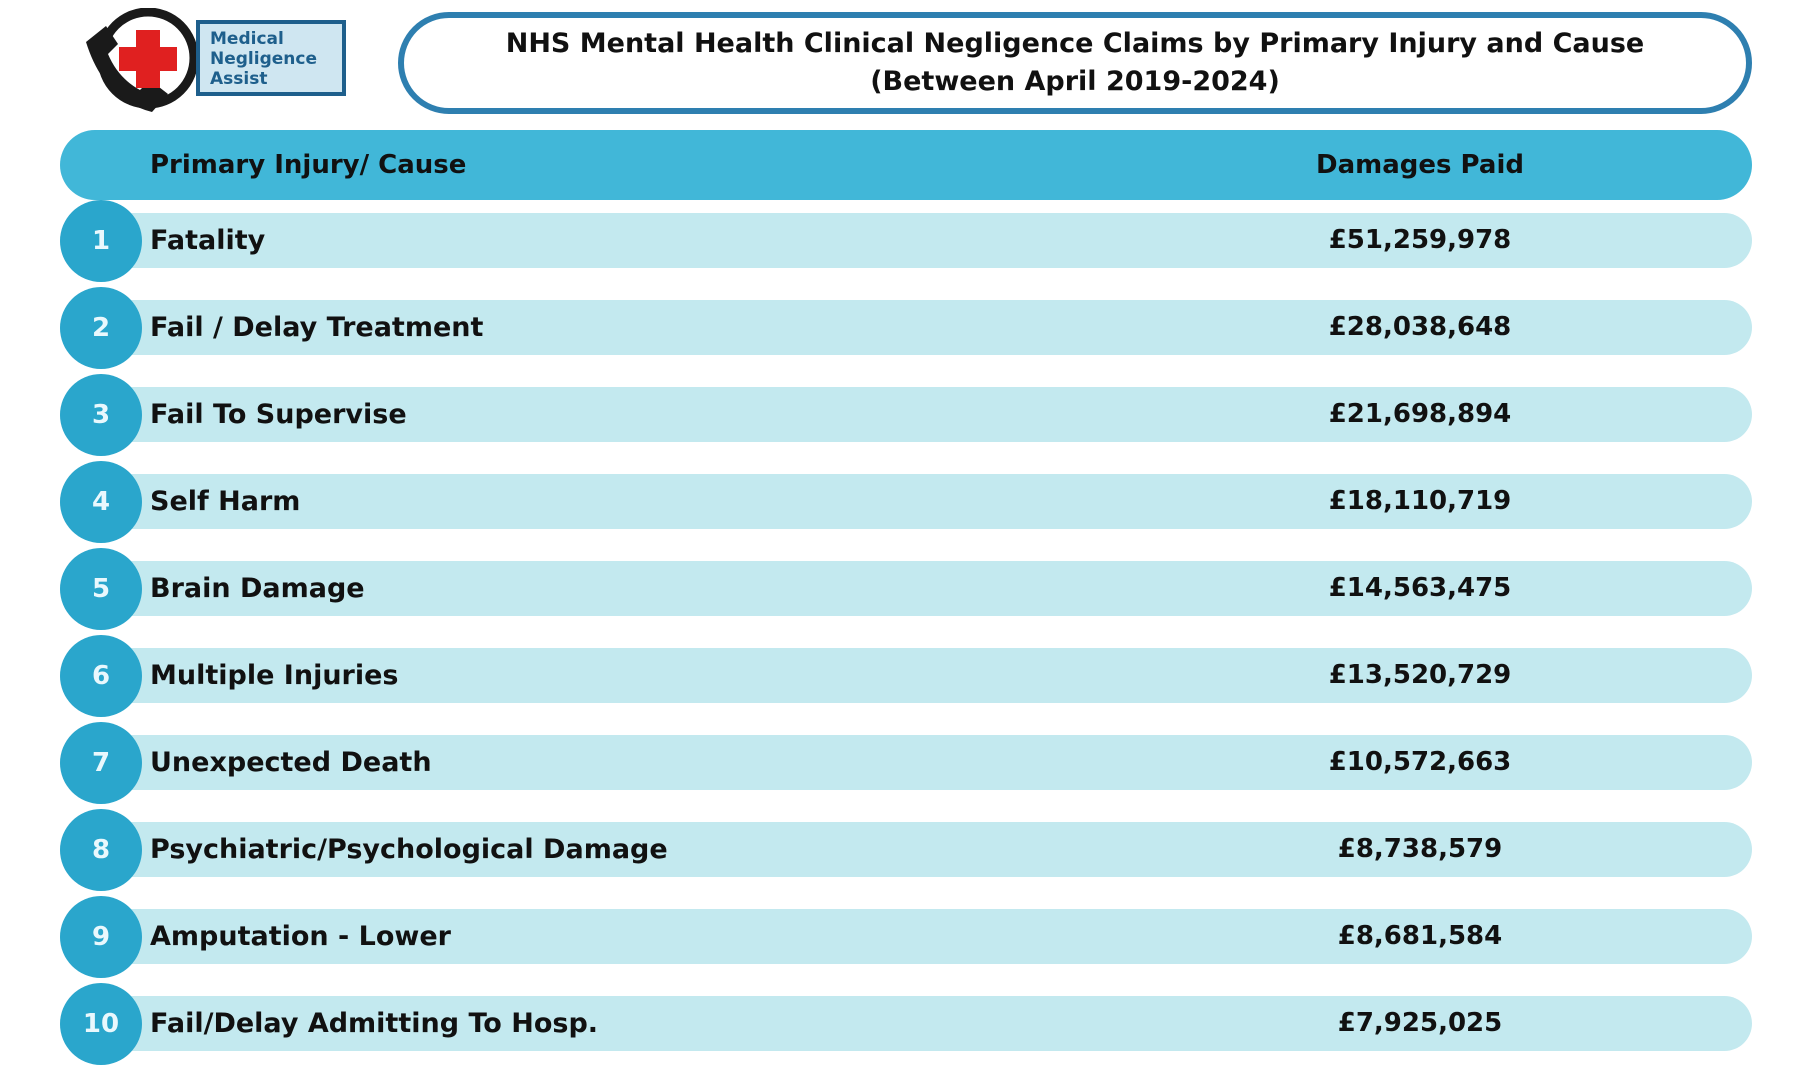  What do you see at coordinates (308, 165) in the screenshot?
I see `column-header-cause: Primary Injury/ Cause` at bounding box center [308, 165].